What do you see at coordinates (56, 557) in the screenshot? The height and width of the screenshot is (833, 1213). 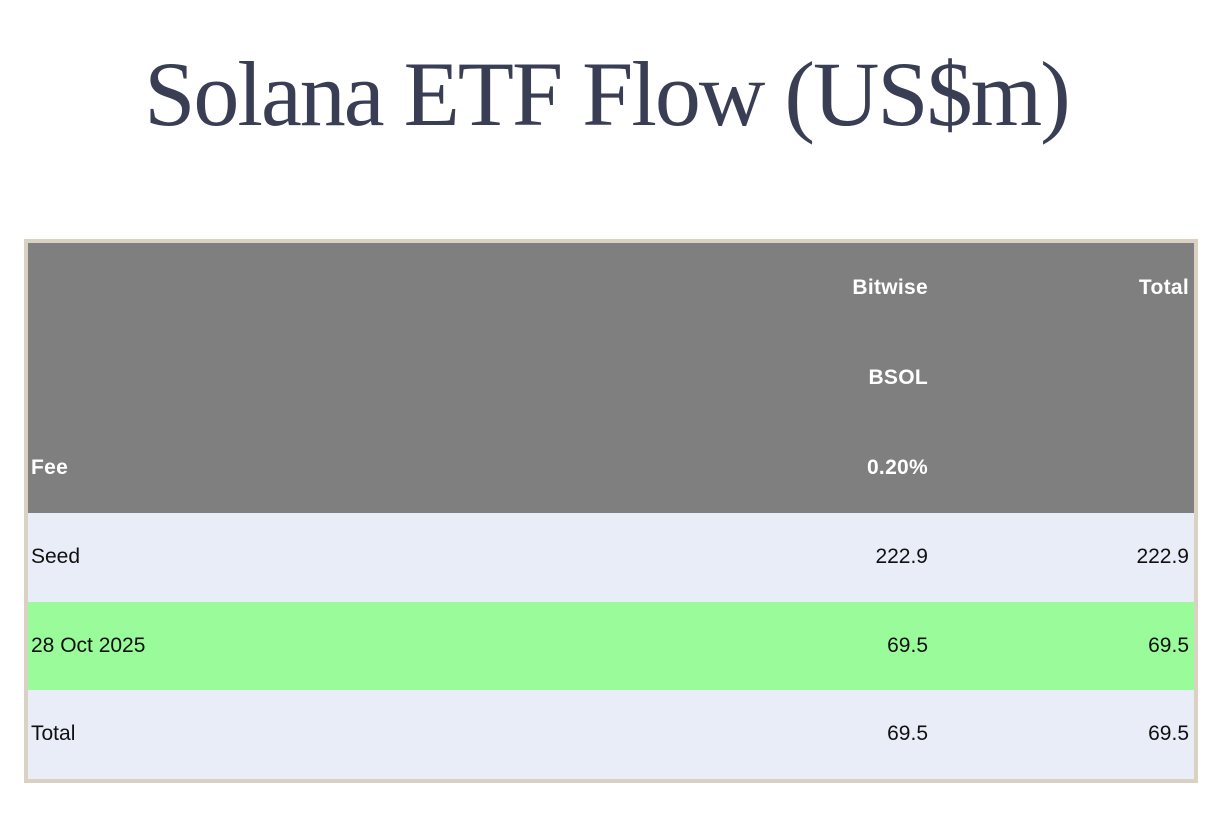 I see `row-label: Seed` at bounding box center [56, 557].